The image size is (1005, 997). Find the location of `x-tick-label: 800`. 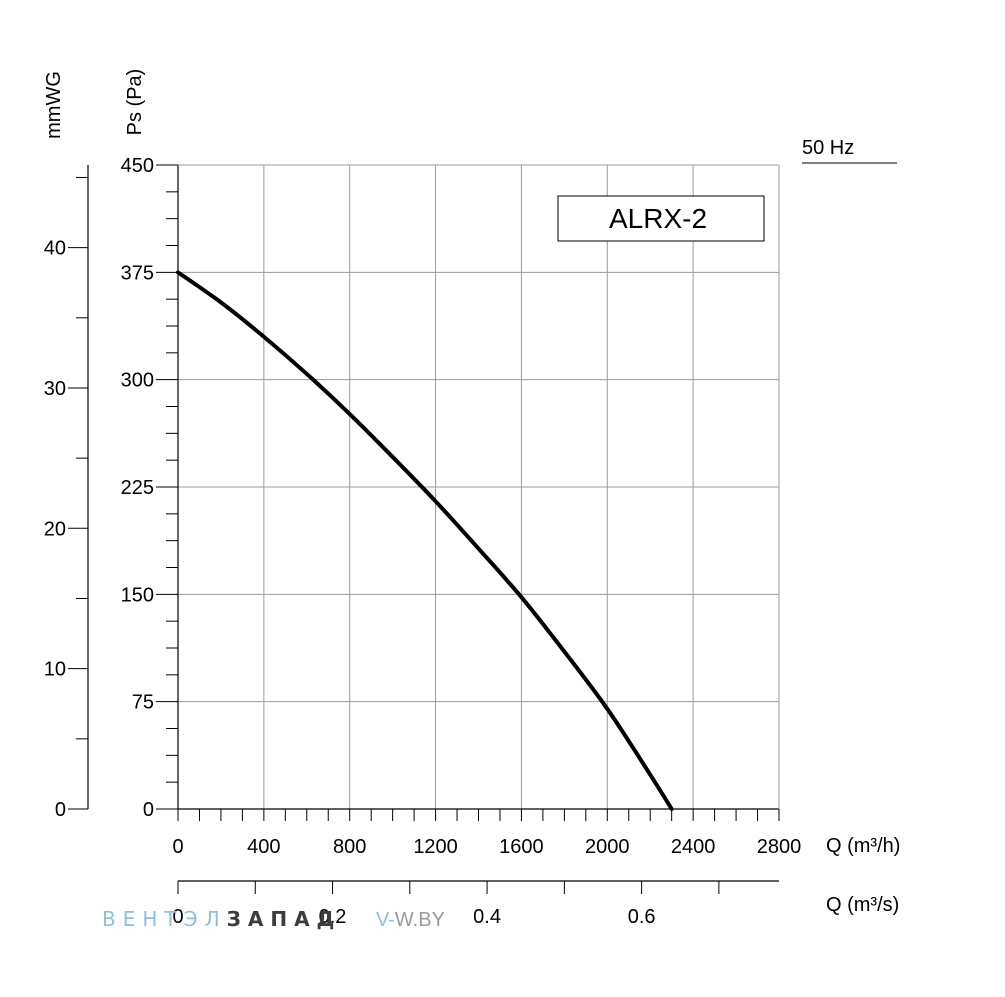

x-tick-label: 800 is located at coordinates (349, 847).